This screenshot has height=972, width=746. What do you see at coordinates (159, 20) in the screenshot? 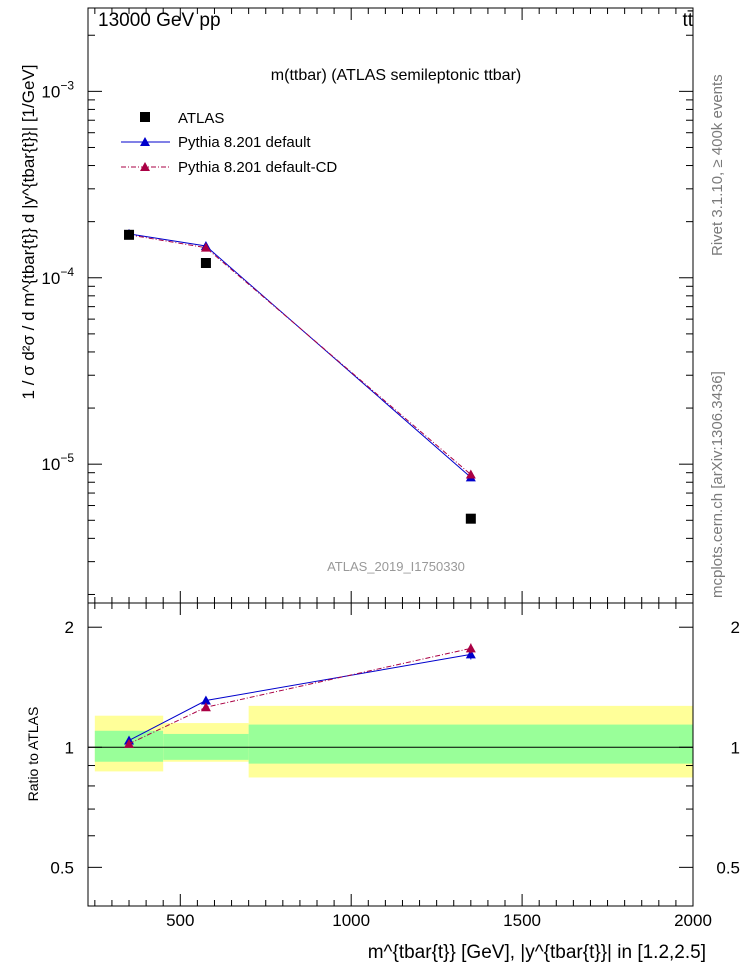
I see `header-left-label: 13000 GeV pp` at bounding box center [159, 20].